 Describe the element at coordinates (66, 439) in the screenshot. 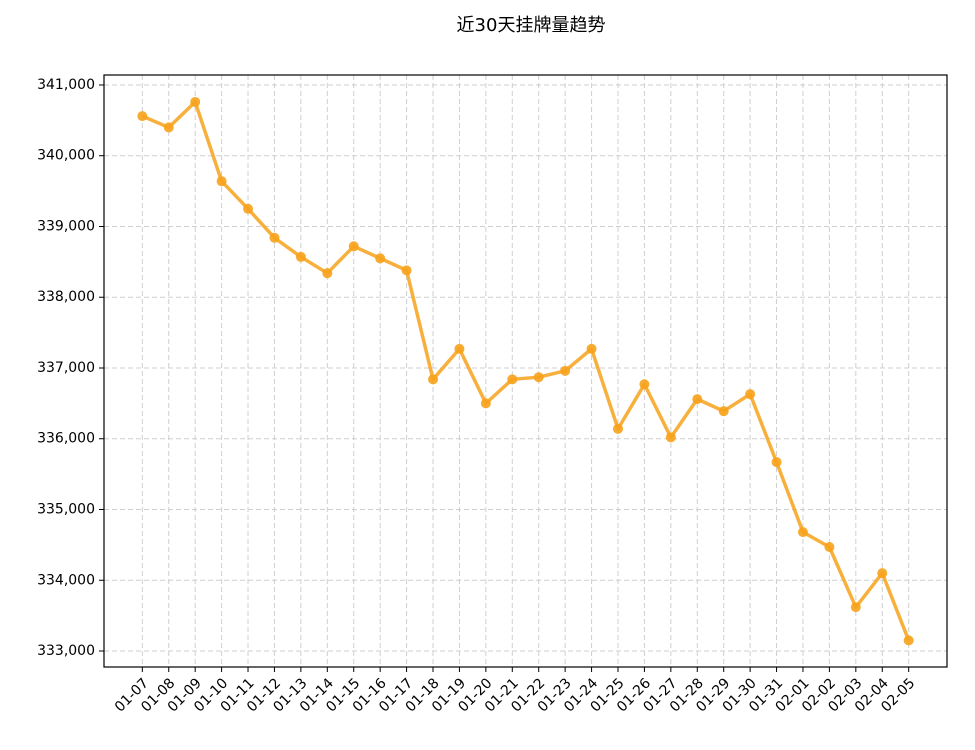

I see `y-tick-label: 336,000` at that location.